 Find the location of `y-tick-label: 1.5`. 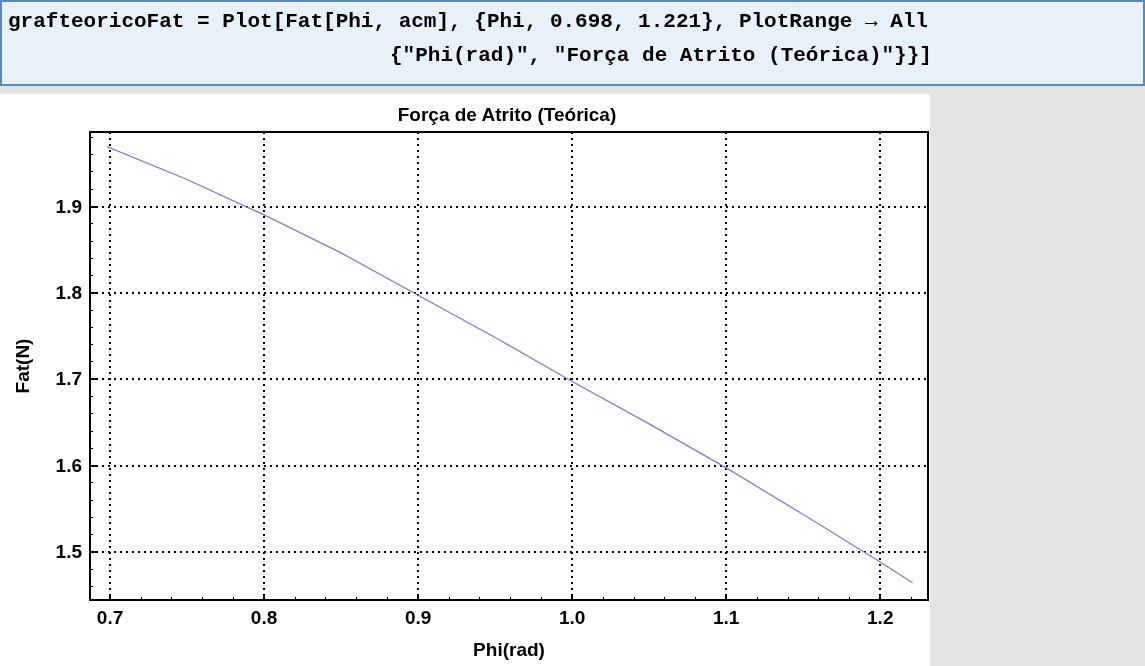

y-tick-label: 1.5 is located at coordinates (69, 552).